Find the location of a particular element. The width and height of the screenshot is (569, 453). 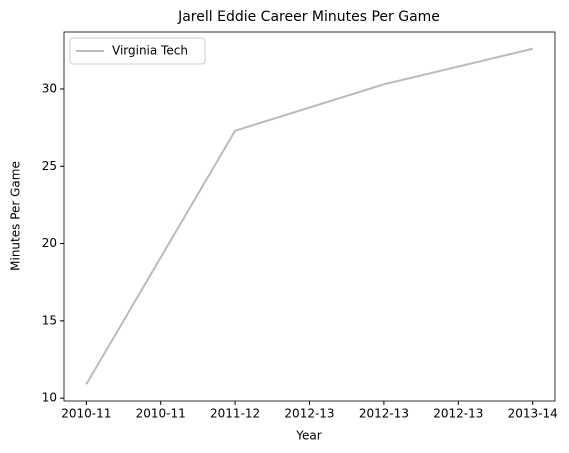

chart-title: Jarell Eddie Career Minutes Per Game is located at coordinates (308, 17).